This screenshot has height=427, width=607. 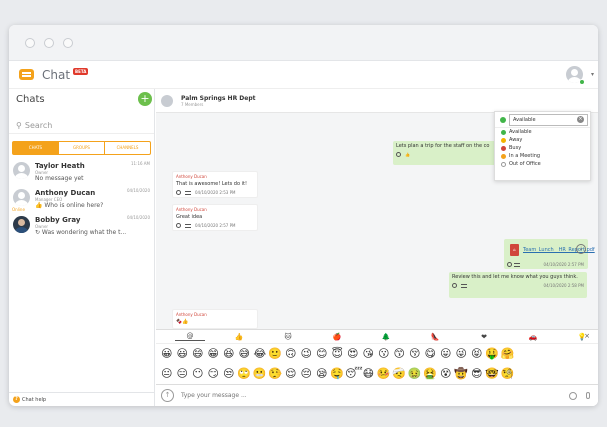 What do you see at coordinates (198, 353) in the screenshot?
I see `emoji-option: 😄` at bounding box center [198, 353].